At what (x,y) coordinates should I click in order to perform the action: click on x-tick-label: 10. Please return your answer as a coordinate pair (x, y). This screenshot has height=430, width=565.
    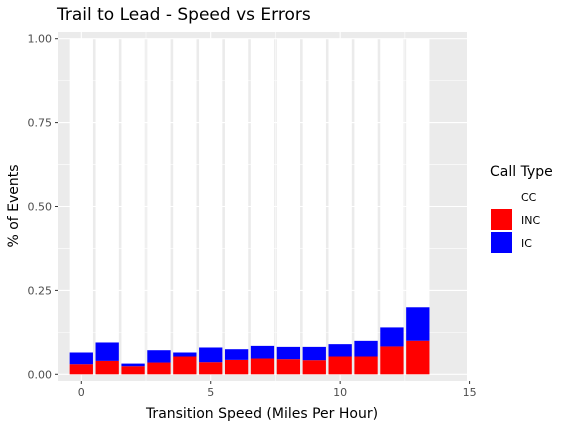
    Looking at the image, I should click on (340, 392).